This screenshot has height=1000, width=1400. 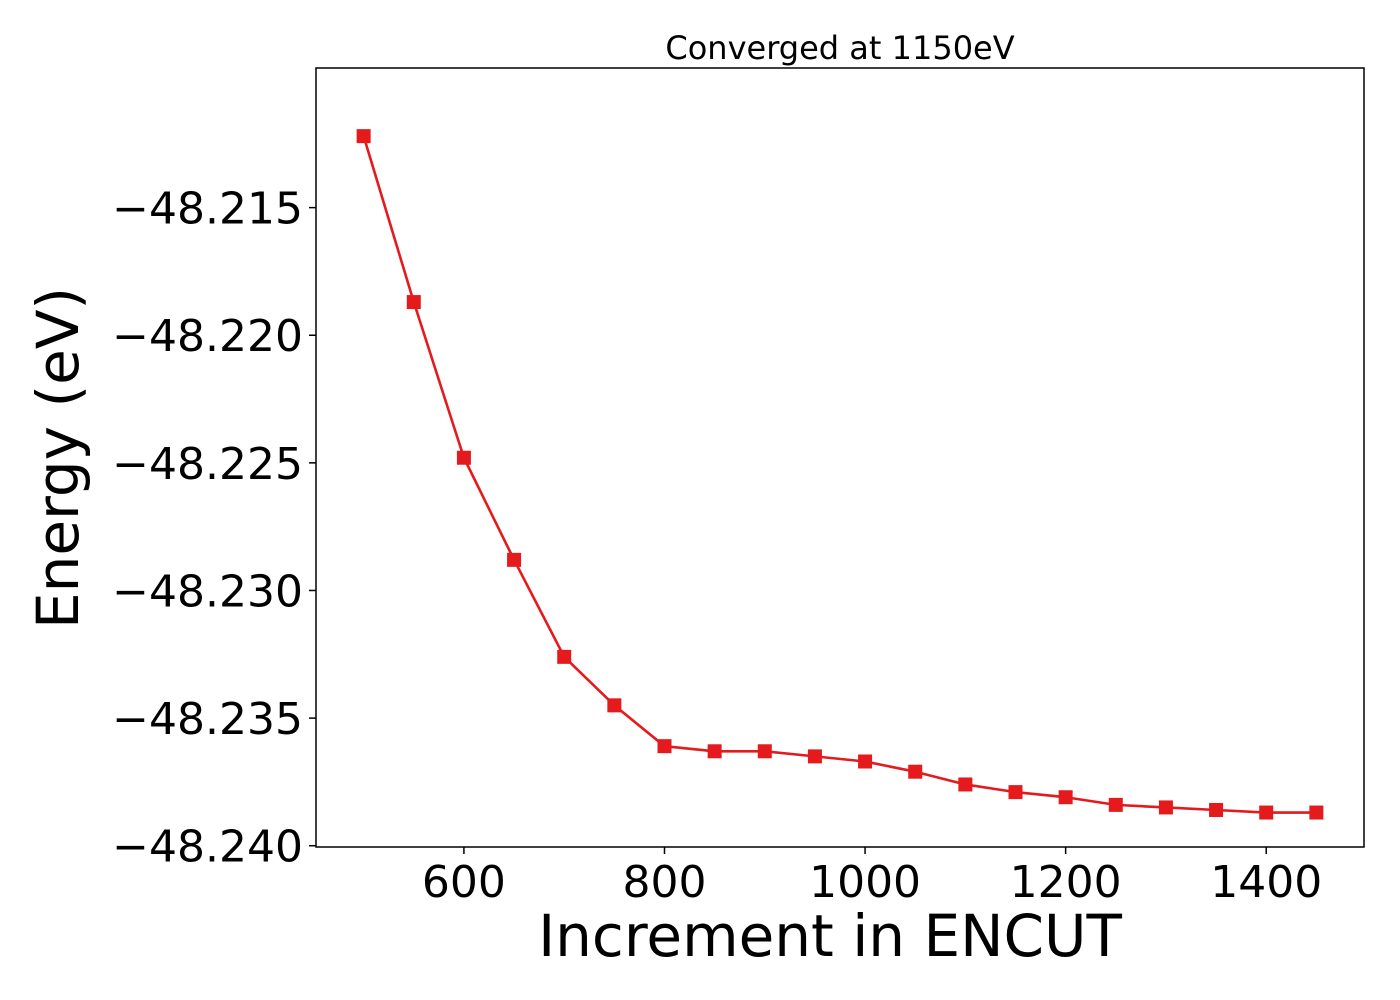 I want to click on y-tick-label: −48.215, so click(x=207, y=209).